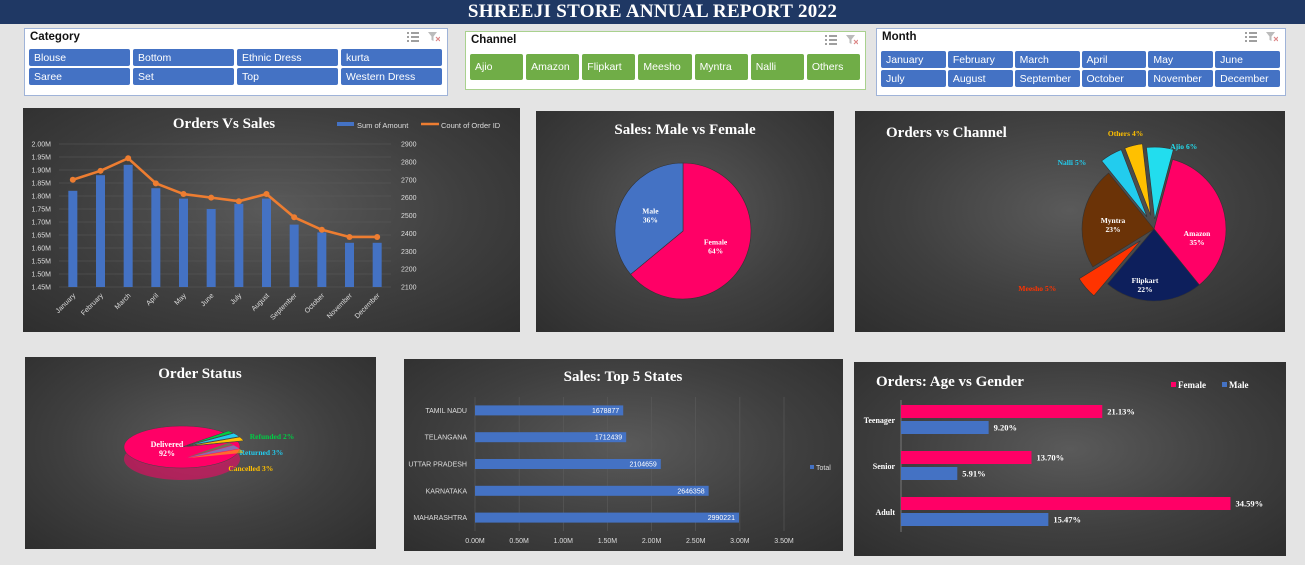 This screenshot has height=565, width=1305. What do you see at coordinates (966, 457) in the screenshot?
I see `bar-senior-female` at bounding box center [966, 457].